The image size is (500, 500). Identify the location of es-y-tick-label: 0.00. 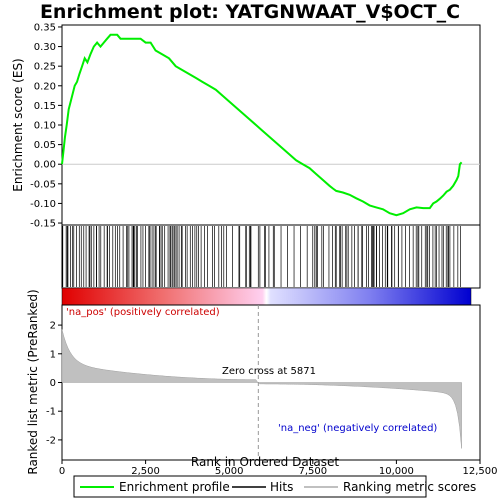
(45, 165).